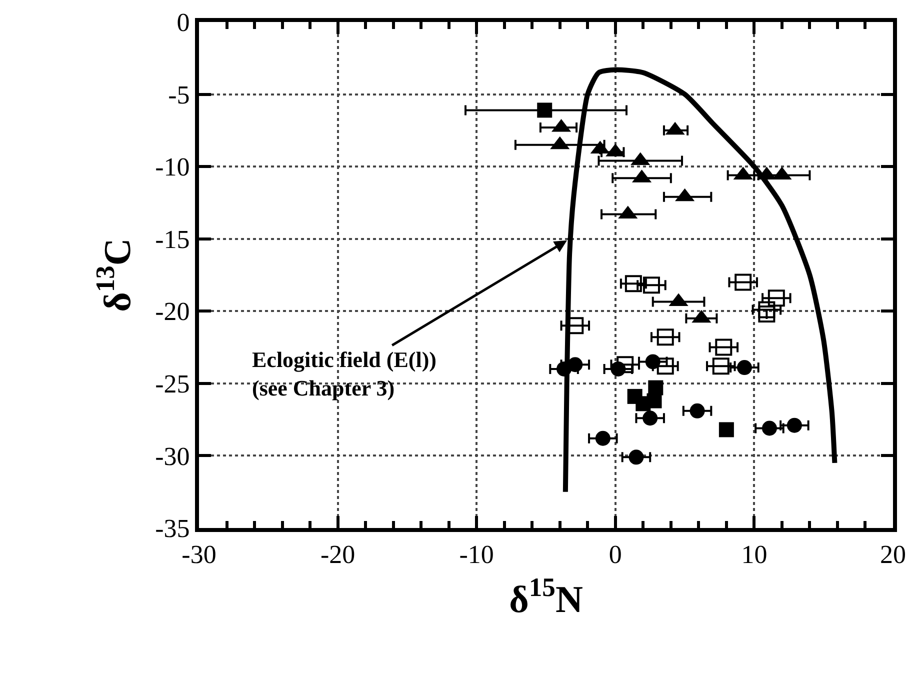 The height and width of the screenshot is (673, 919). Describe the element at coordinates (893, 555) in the screenshot. I see `x-tick-label: 20` at that location.